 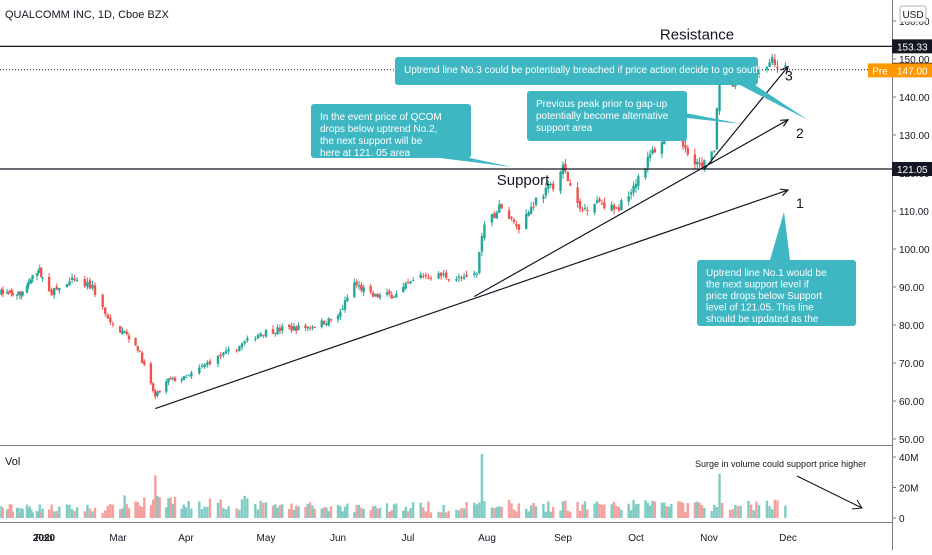 What do you see at coordinates (338, 538) in the screenshot?
I see `time-tick-label: Jun` at bounding box center [338, 538].